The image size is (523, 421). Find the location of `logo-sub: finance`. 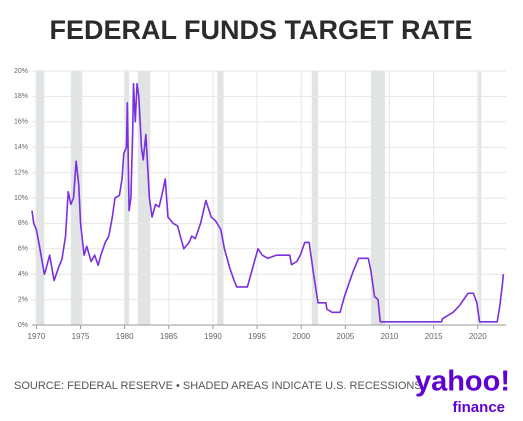

logo-sub: finance is located at coordinates (478, 407).